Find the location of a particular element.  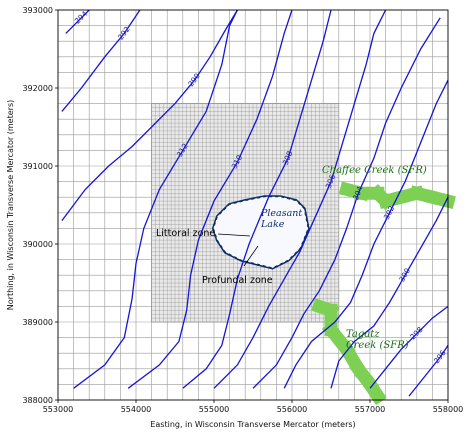

x-tick-label: 553000 is located at coordinates (58, 409).